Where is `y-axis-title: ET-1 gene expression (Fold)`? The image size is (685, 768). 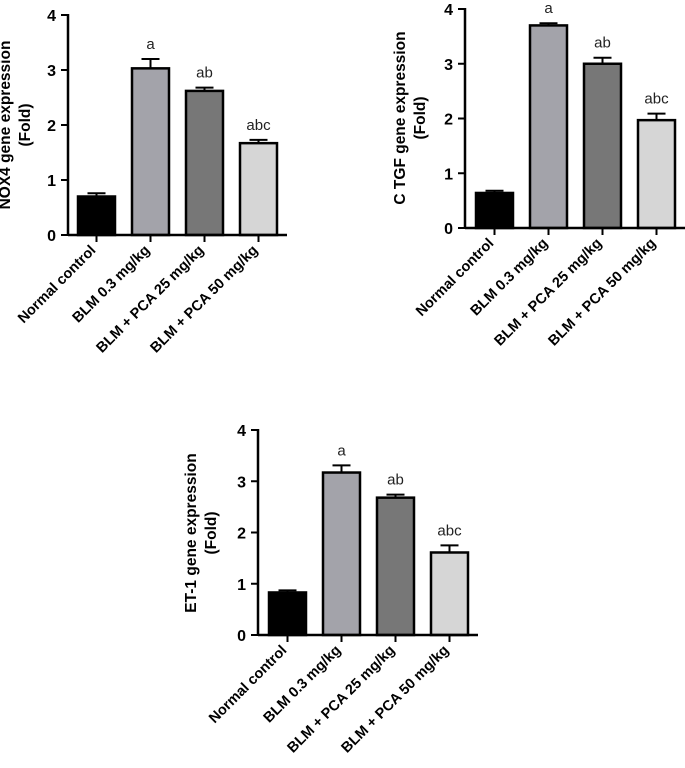 y-axis-title: ET-1 gene expression (Fold) is located at coordinates (201, 532).